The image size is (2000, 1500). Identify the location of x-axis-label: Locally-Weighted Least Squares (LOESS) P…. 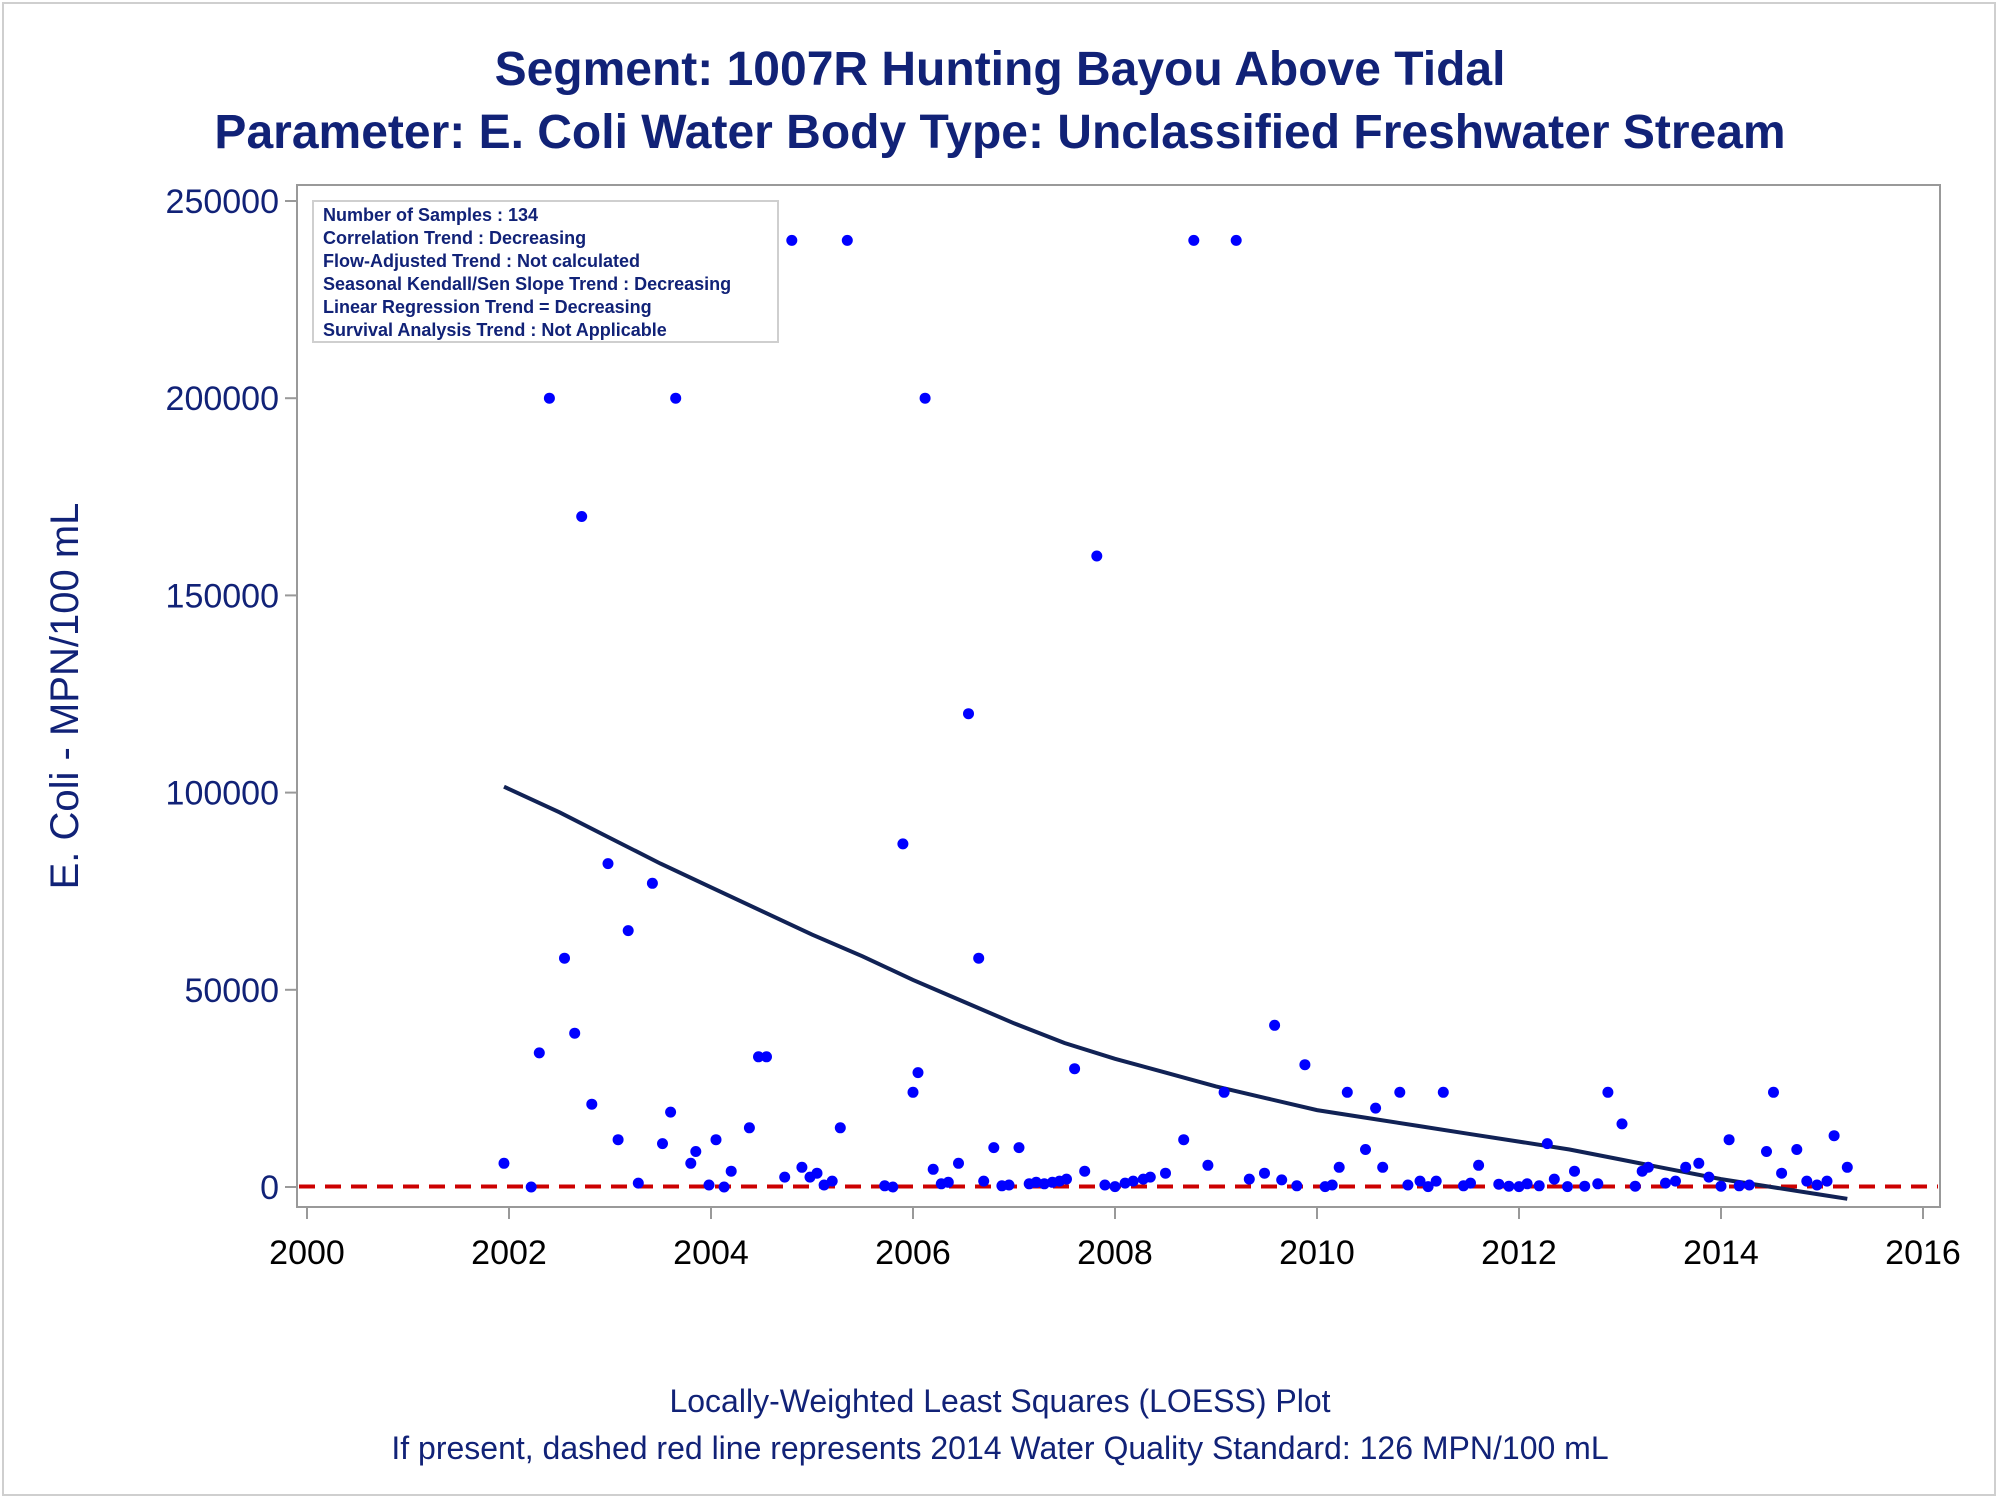
(999, 1401).